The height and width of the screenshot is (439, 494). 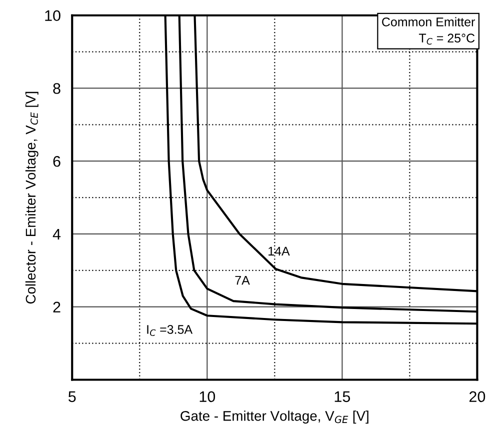 I want to click on x-tick-label: 10, so click(x=208, y=396).